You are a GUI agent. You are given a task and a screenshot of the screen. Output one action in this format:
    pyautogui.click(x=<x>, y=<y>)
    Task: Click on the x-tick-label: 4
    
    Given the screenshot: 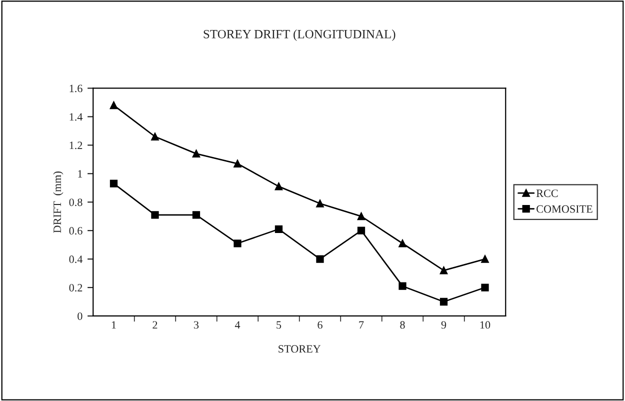 What is the action you would take?
    pyautogui.click(x=237, y=325)
    